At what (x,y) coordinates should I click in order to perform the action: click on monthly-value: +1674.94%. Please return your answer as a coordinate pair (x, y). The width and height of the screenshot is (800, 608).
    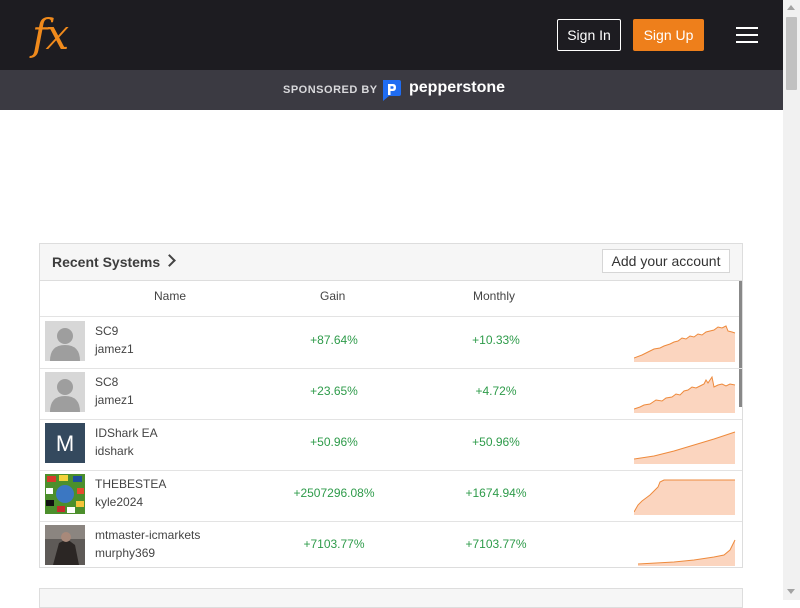
    Looking at the image, I should click on (496, 493).